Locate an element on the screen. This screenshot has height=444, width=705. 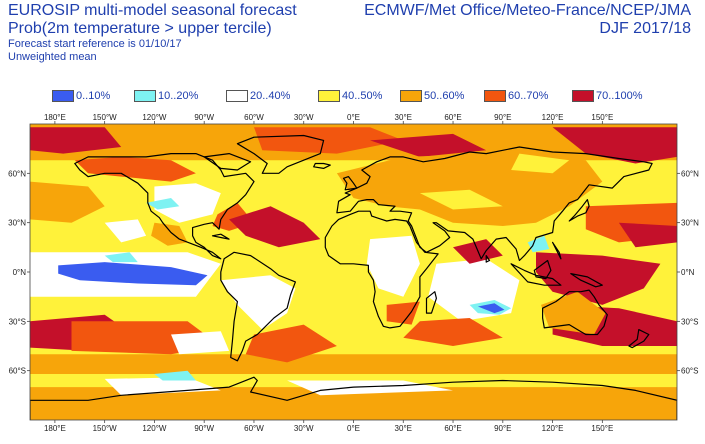
x-tick-label-top: 150°W is located at coordinates (105, 117).